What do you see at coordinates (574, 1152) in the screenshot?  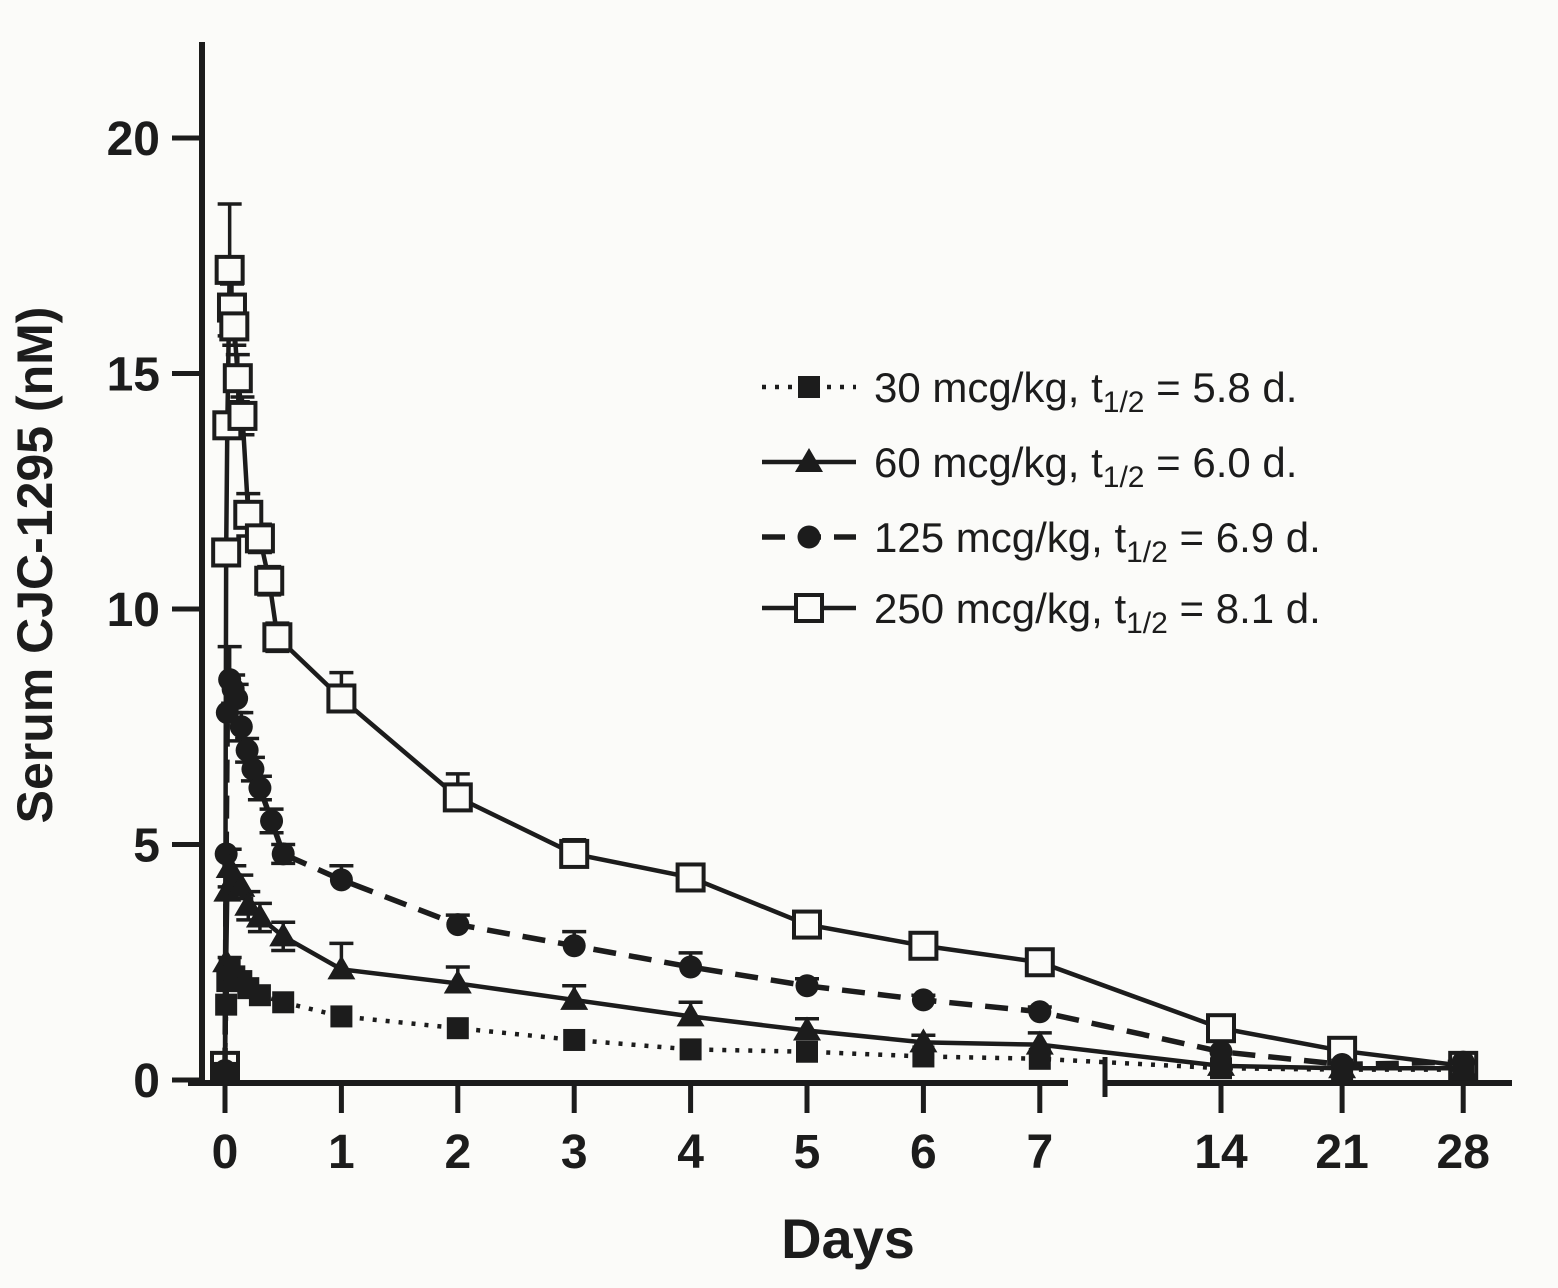 I see `x-tick-label-3: 3` at bounding box center [574, 1152].